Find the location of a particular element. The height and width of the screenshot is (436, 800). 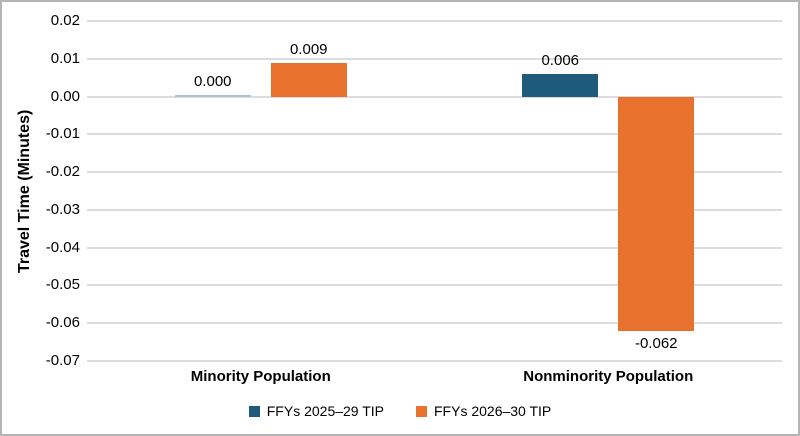

y-tick-label: -0.05 is located at coordinates (62, 285).